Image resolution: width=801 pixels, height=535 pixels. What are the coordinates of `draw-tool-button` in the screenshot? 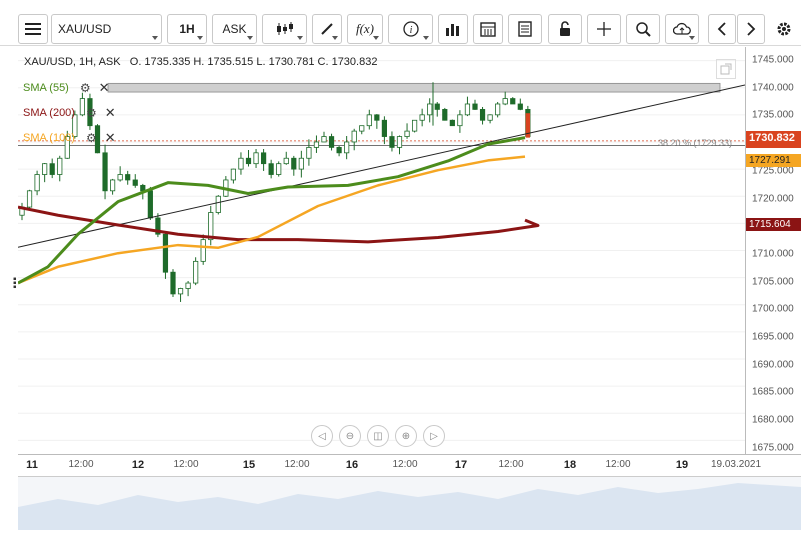 It's located at (327, 29).